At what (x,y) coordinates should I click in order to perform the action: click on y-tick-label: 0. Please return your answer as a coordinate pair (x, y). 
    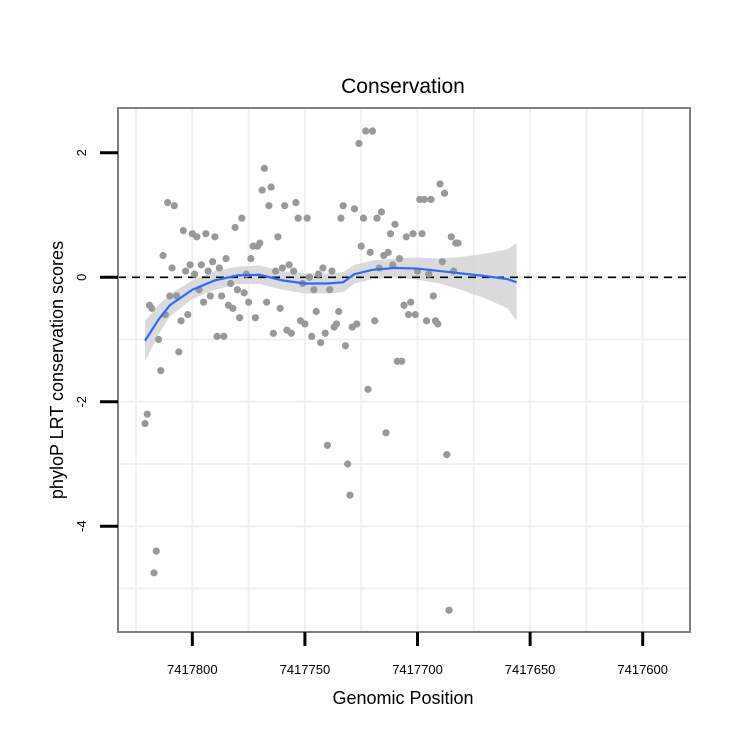
    Looking at the image, I should click on (81, 277).